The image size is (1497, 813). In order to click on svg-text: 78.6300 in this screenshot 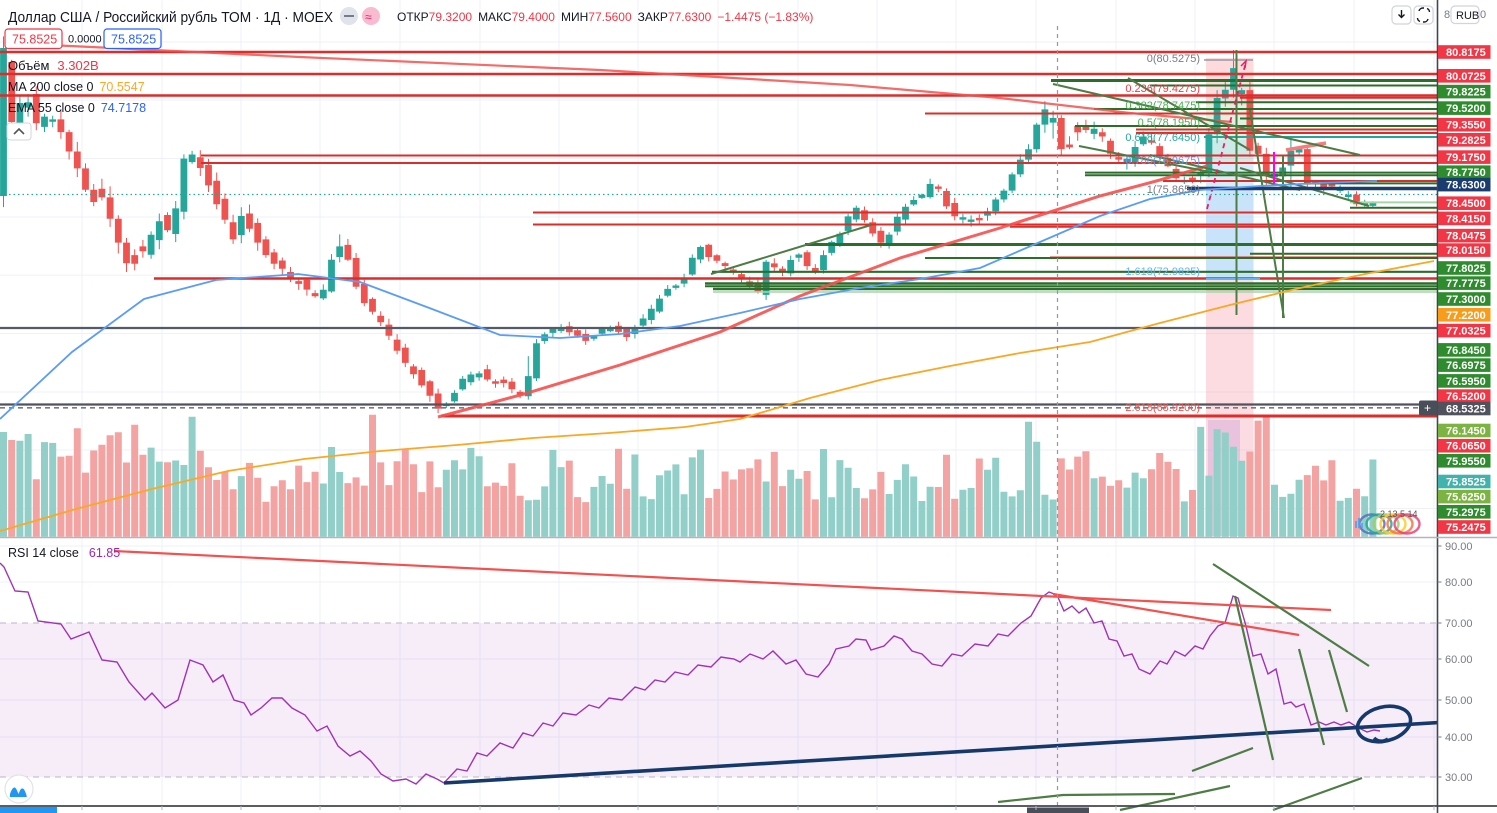, I will do `click(1466, 186)`.